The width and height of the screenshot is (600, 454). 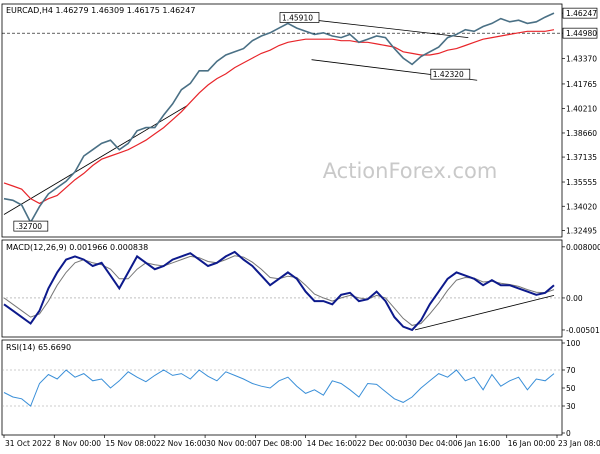 I want to click on watermark: ActionForex.com, so click(x=410, y=171).